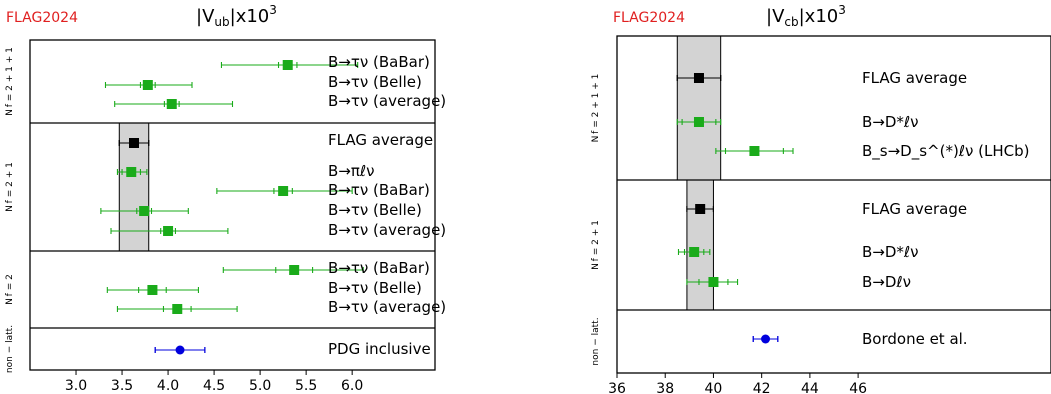 This screenshot has width=1051, height=394. What do you see at coordinates (946, 151) in the screenshot?
I see `vcb-point-label: B_s→D_s^(*)ℓν (LHCb)` at bounding box center [946, 151].